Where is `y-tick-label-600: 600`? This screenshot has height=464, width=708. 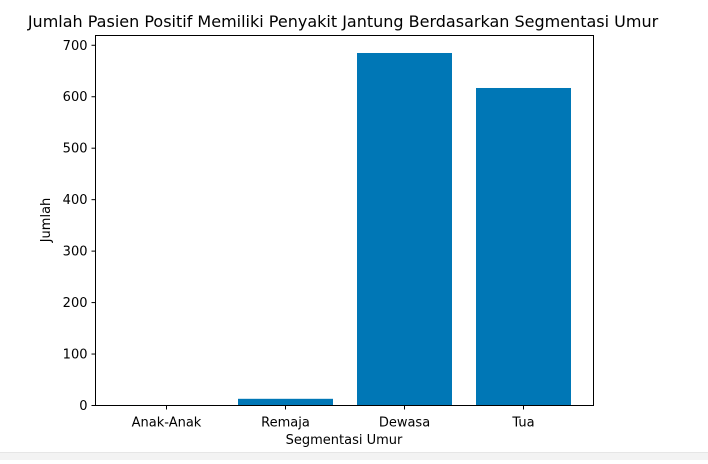
y-tick-label-600: 600 is located at coordinates (75, 97).